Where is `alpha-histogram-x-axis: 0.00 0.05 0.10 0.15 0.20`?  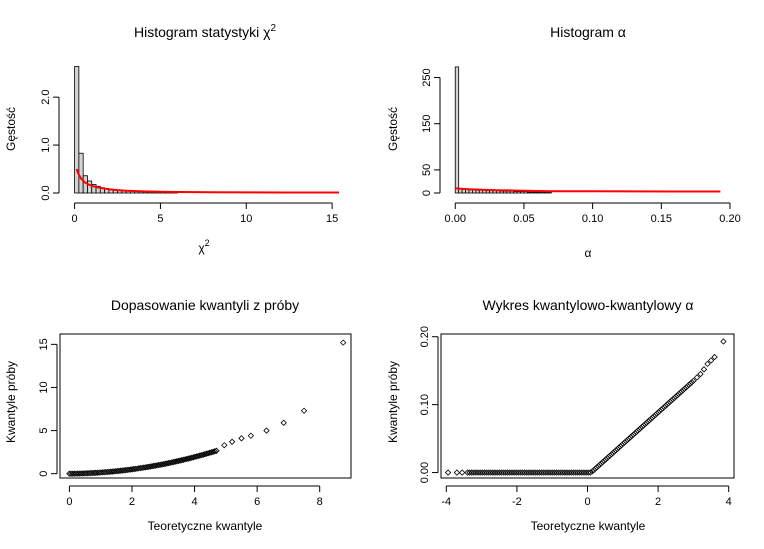
alpha-histogram-x-axis: 0.00 0.05 0.10 0.15 0.20 is located at coordinates (593, 213).